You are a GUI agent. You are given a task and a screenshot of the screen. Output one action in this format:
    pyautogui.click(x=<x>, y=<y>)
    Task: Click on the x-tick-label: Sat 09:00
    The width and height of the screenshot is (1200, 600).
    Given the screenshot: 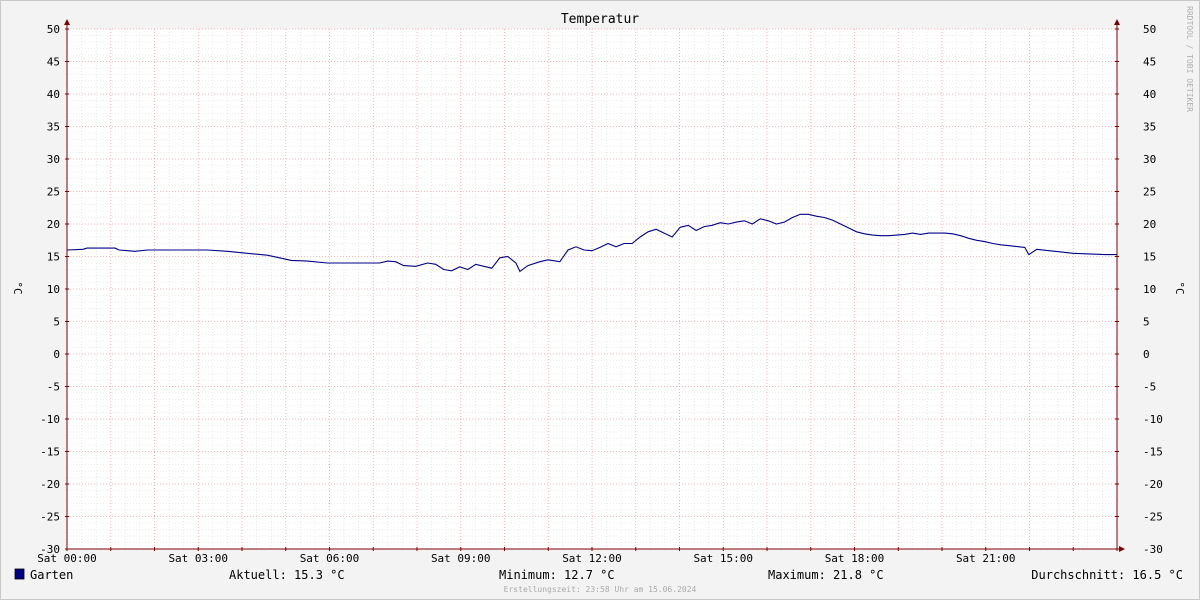 What is the action you would take?
    pyautogui.click(x=461, y=558)
    